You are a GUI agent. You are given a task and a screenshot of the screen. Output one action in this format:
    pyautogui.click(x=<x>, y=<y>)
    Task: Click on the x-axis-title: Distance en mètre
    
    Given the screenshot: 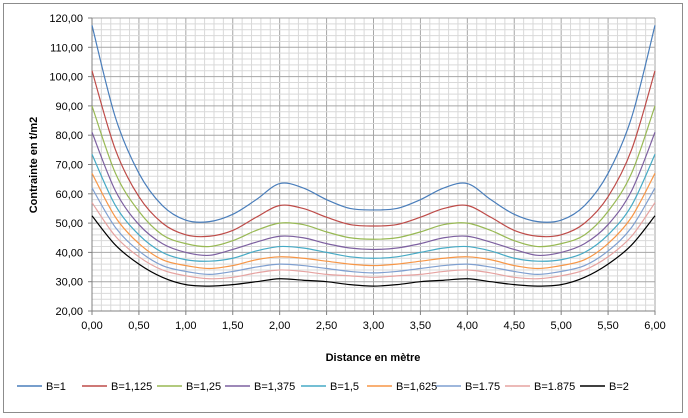 What is the action you would take?
    pyautogui.click(x=373, y=358)
    